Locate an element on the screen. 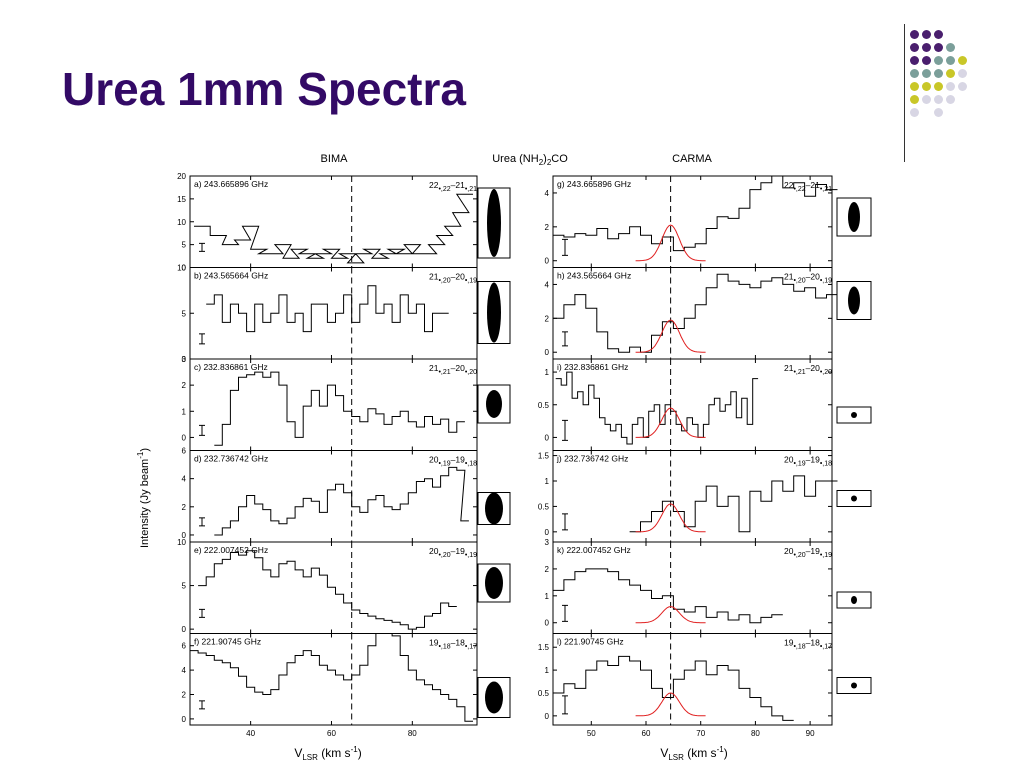 Image resolution: width=1024 pixels, height=768 pixels. x-tick-label: 60 is located at coordinates (646, 733).